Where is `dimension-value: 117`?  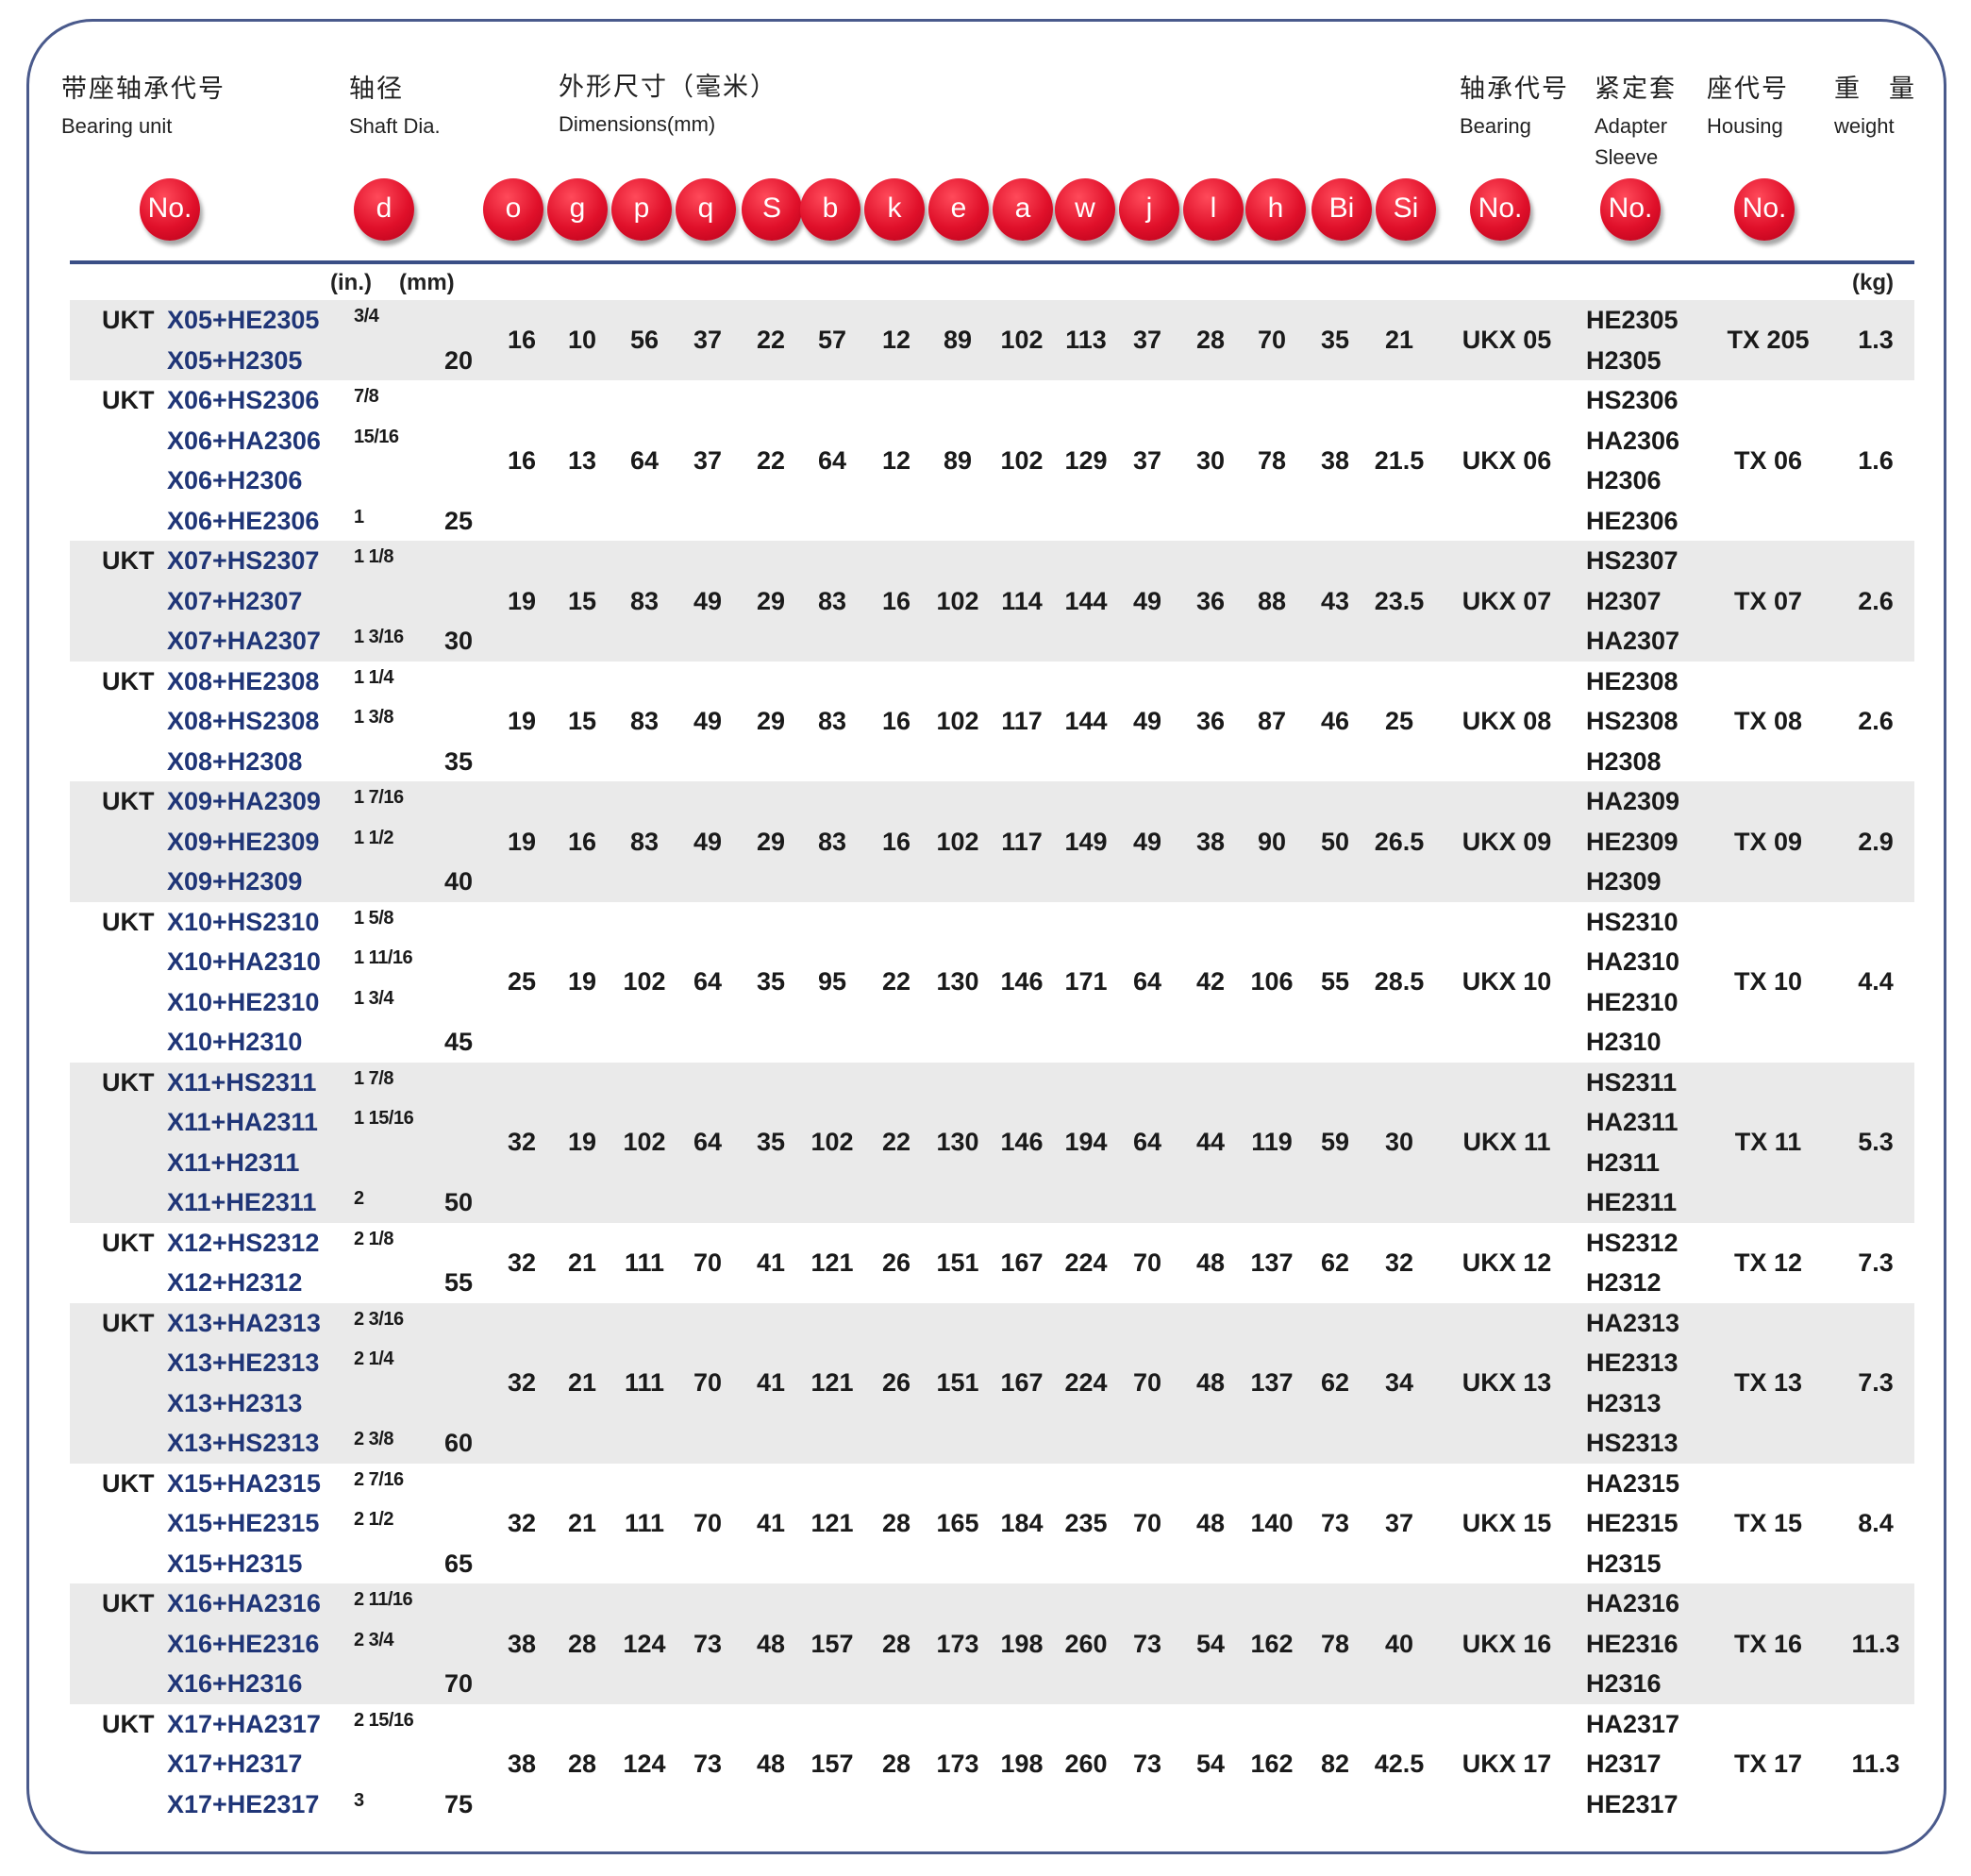 dimension-value: 117 is located at coordinates (1022, 721).